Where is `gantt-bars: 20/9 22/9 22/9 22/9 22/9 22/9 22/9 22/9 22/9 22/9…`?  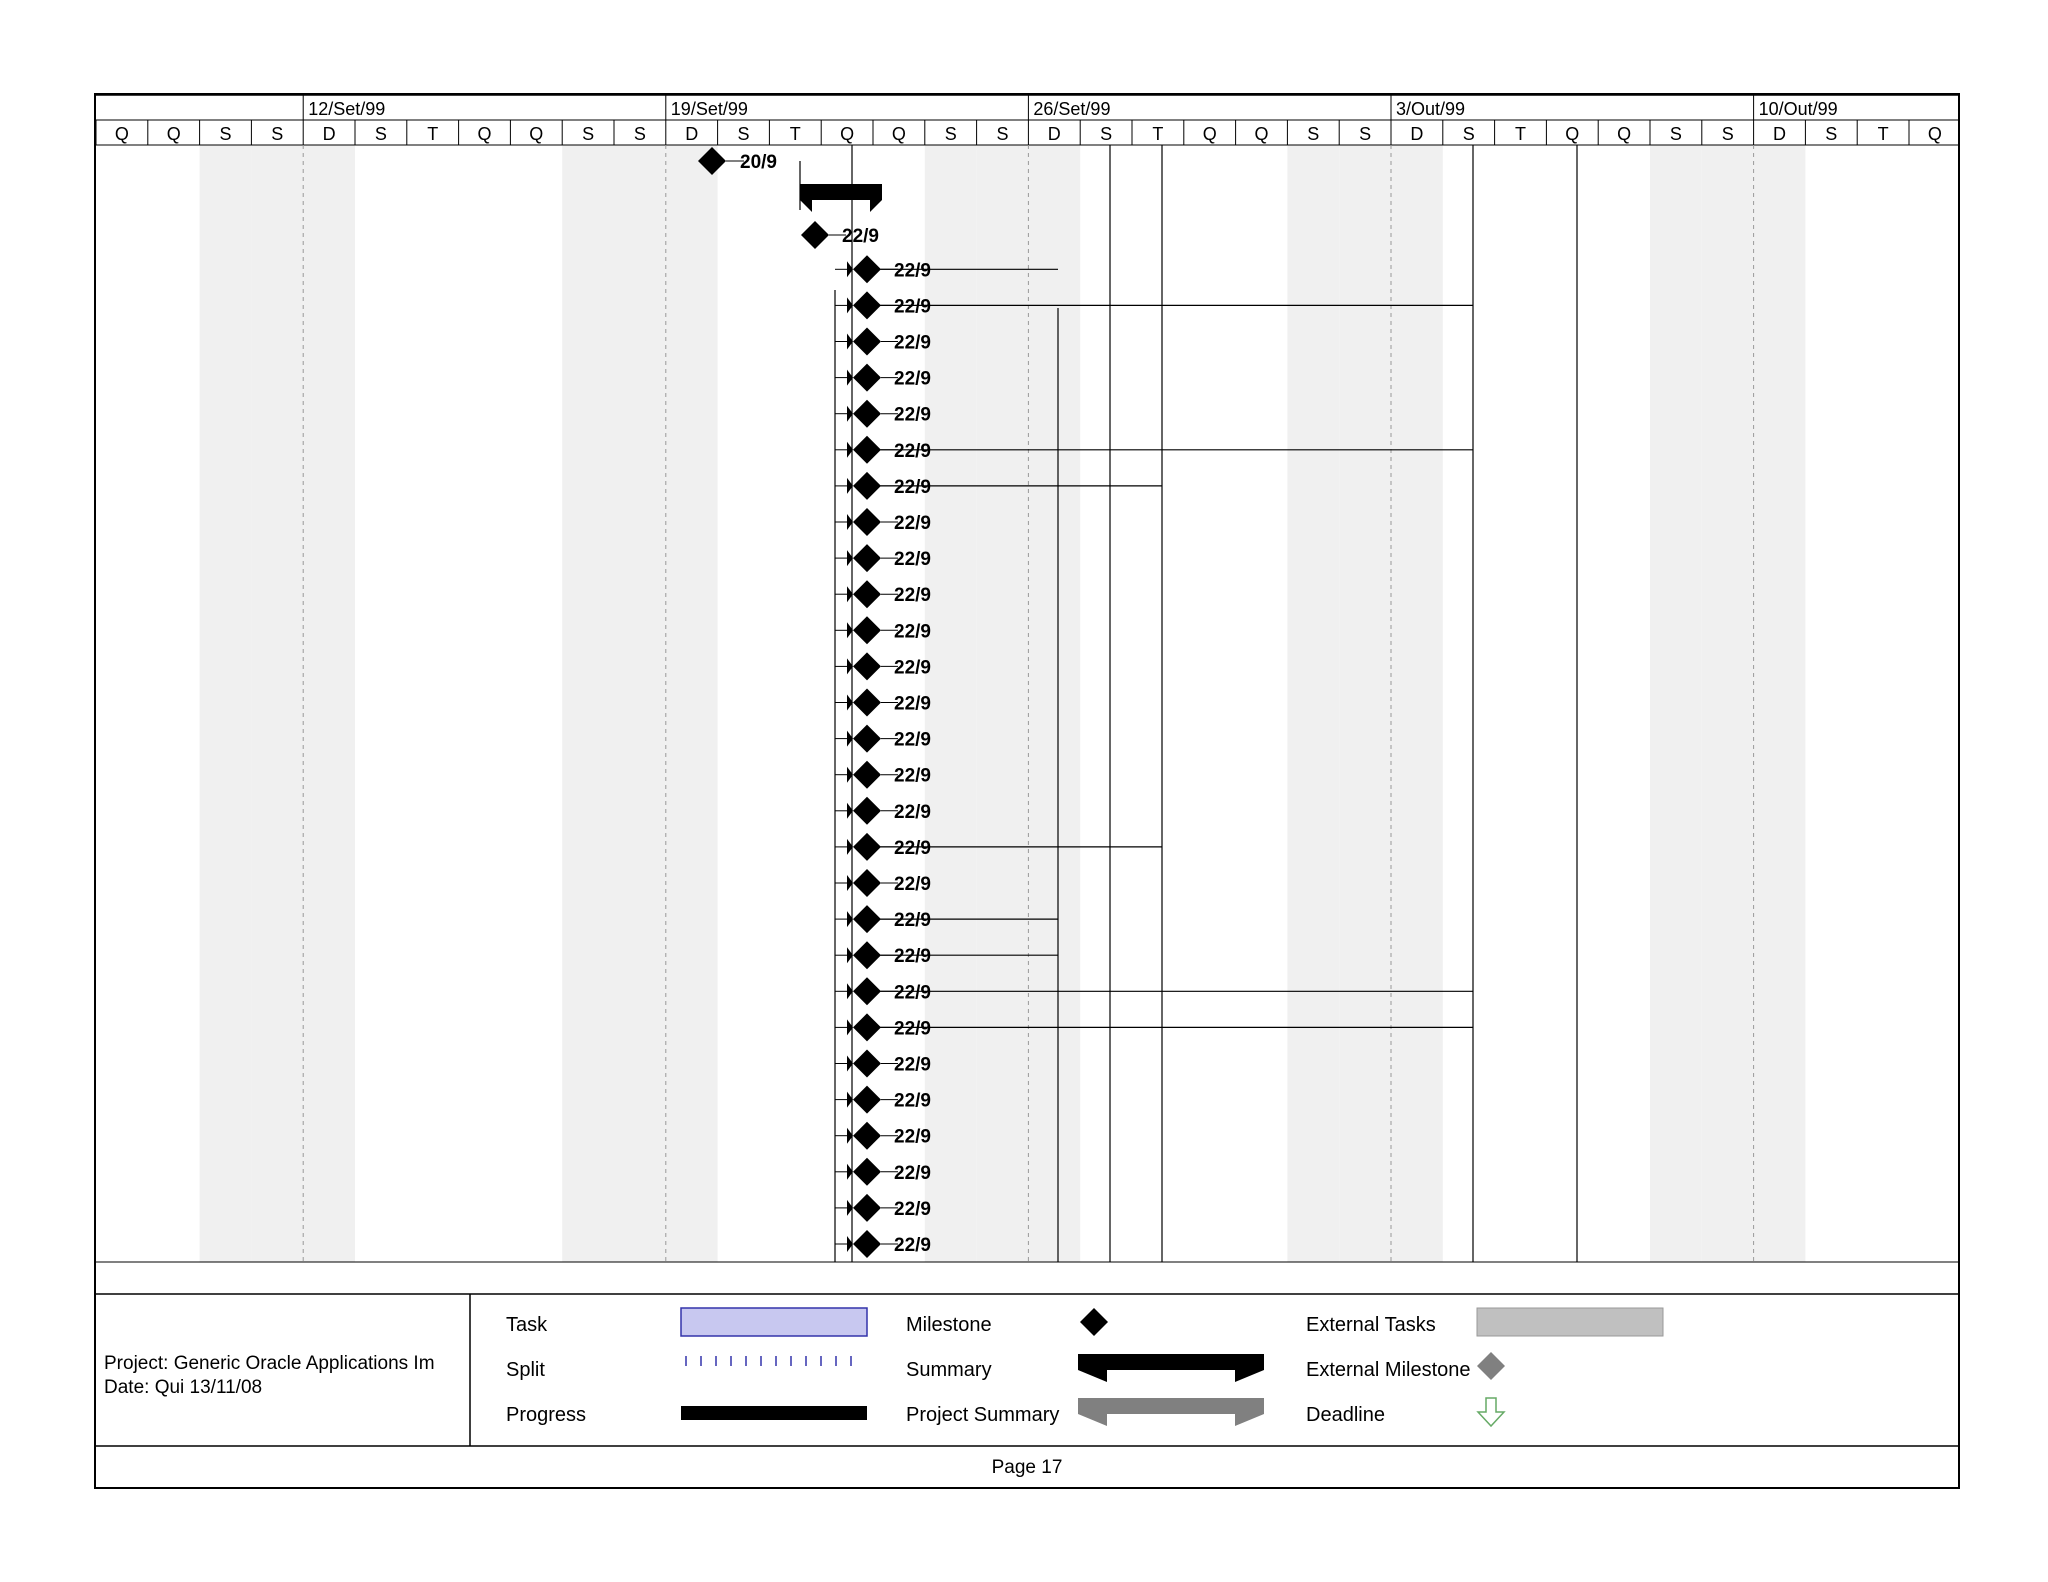 gantt-bars: 20/9 22/9 22/9 22/9 22/9 22/9 22/9 22/9 22/9 22/9… is located at coordinates (814, 702).